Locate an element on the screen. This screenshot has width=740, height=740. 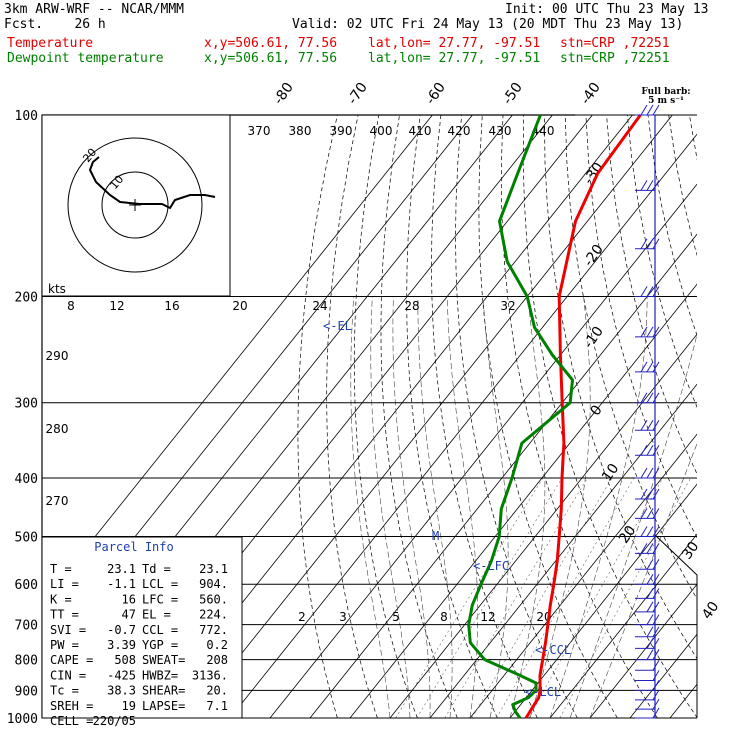
parcel-param-value: 38.3 is located at coordinates (121, 691).